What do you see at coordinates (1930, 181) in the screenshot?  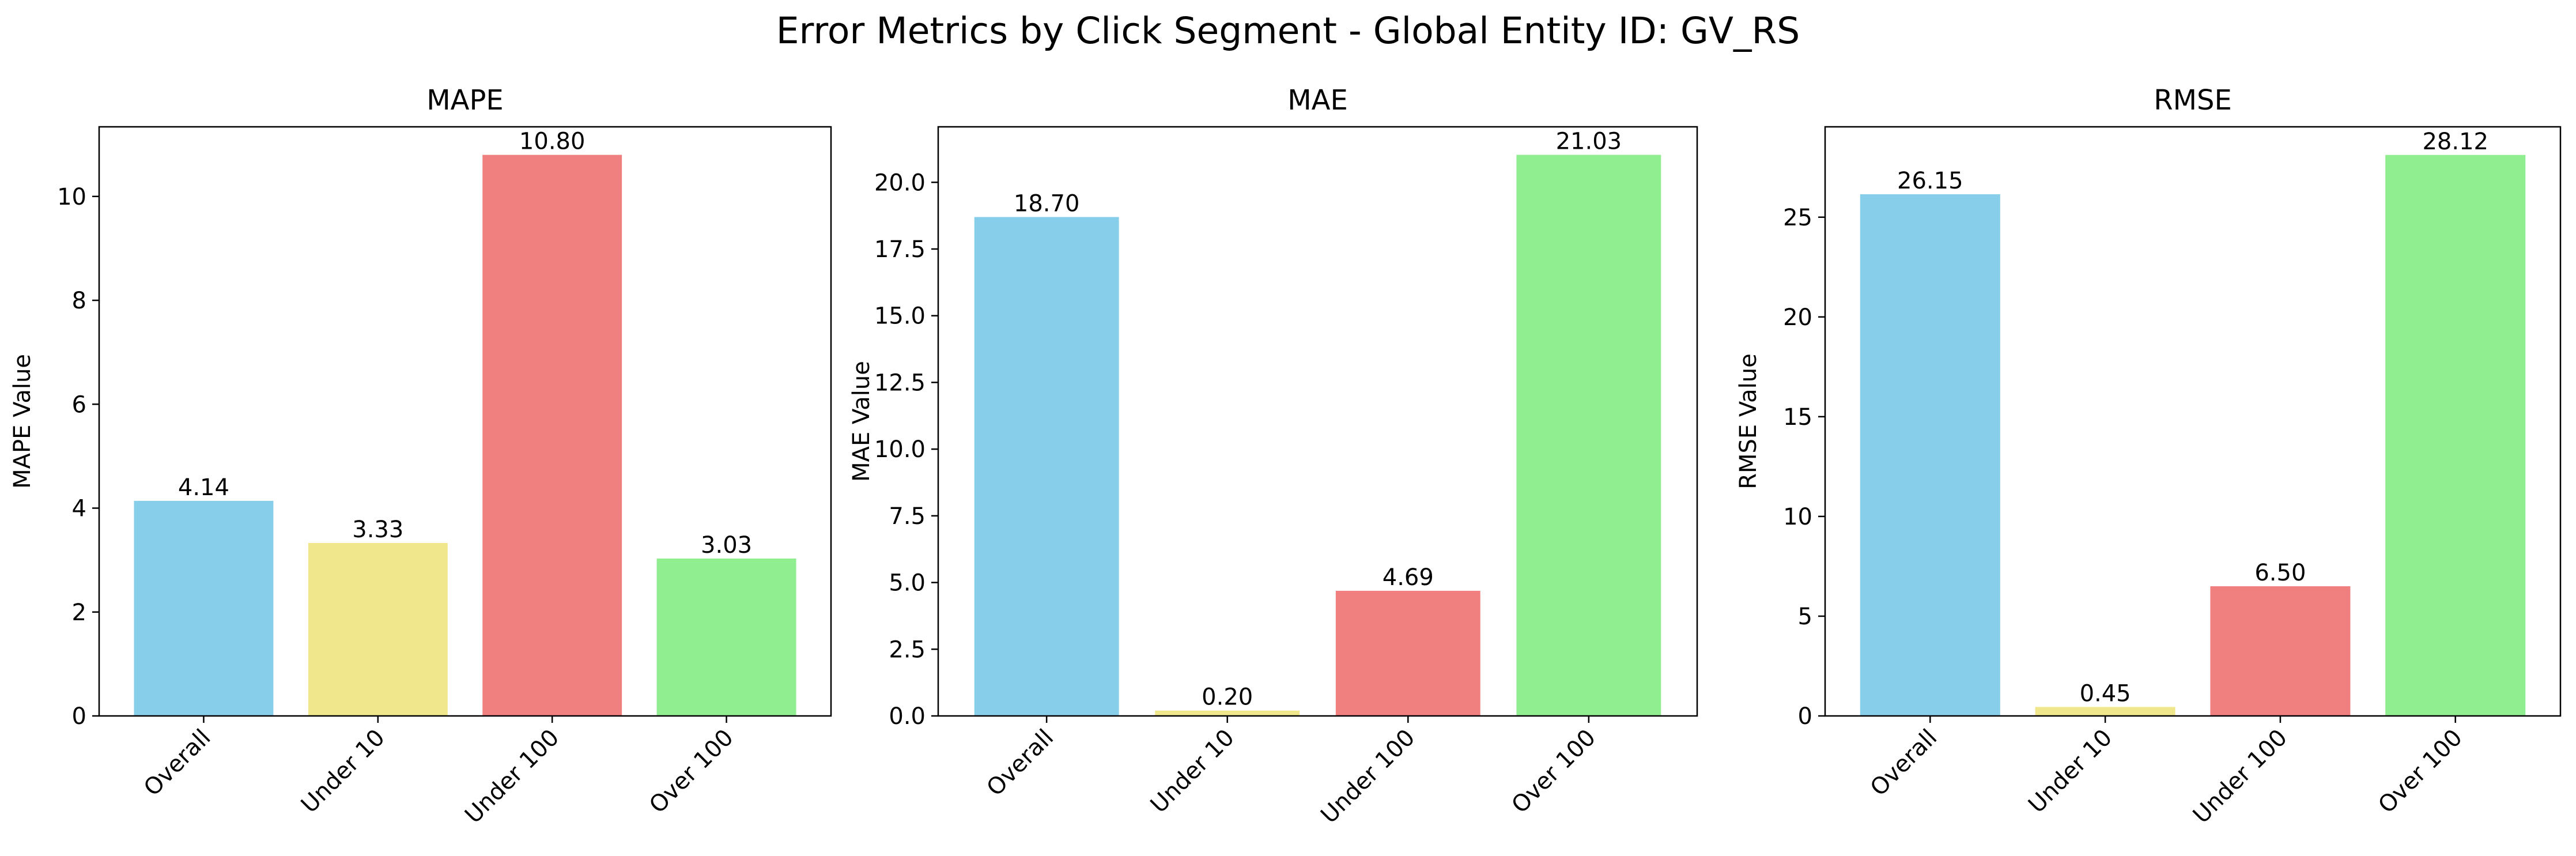 I see `data-label-rmse-0: 26.15` at bounding box center [1930, 181].